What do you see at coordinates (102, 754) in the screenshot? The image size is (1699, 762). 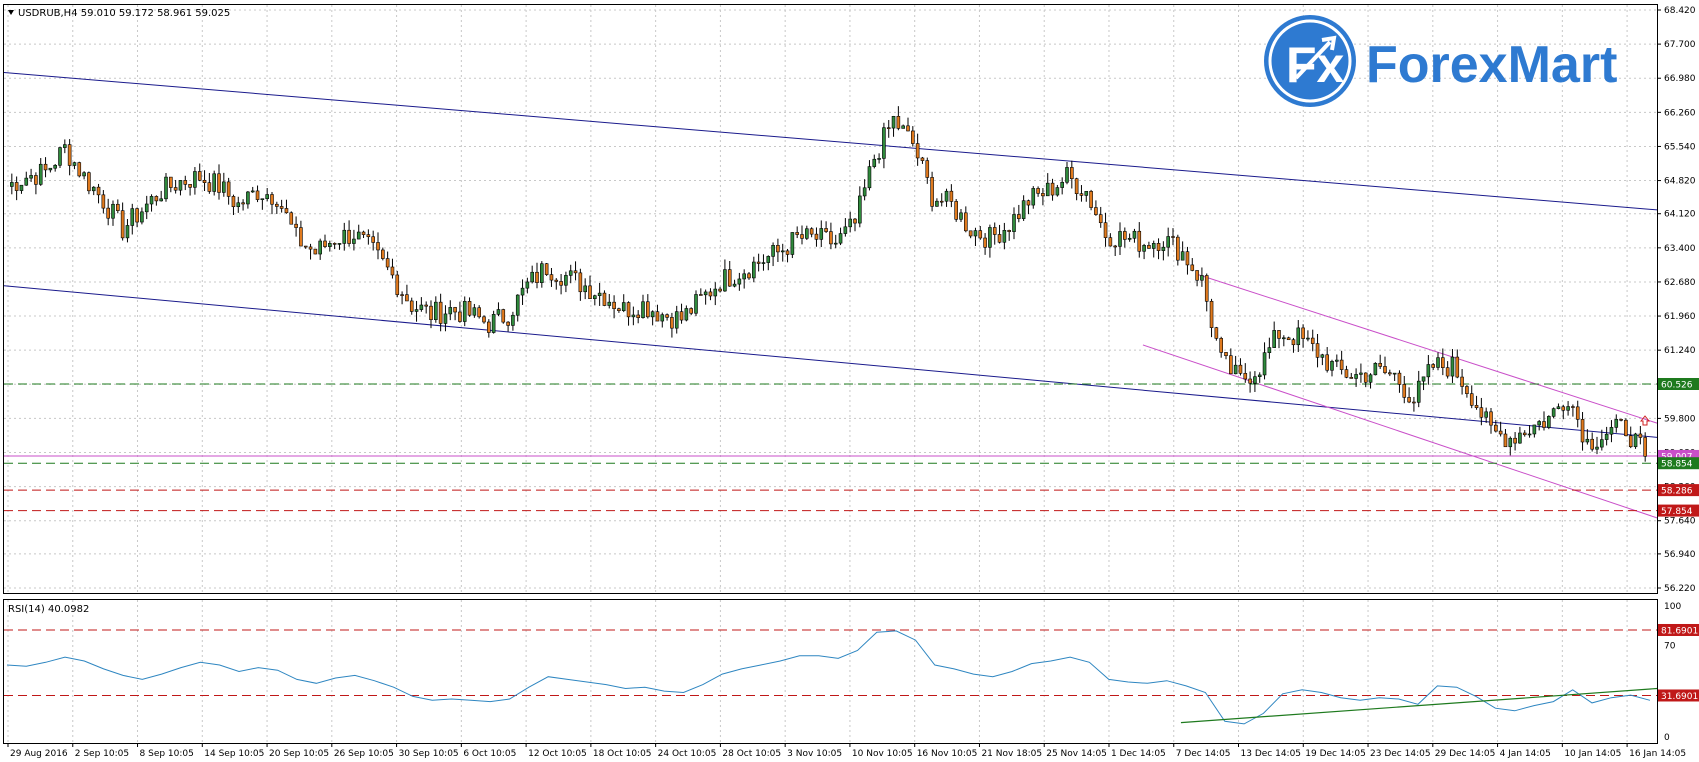 I see `x-tick-label: 2 Sep 10:05` at bounding box center [102, 754].